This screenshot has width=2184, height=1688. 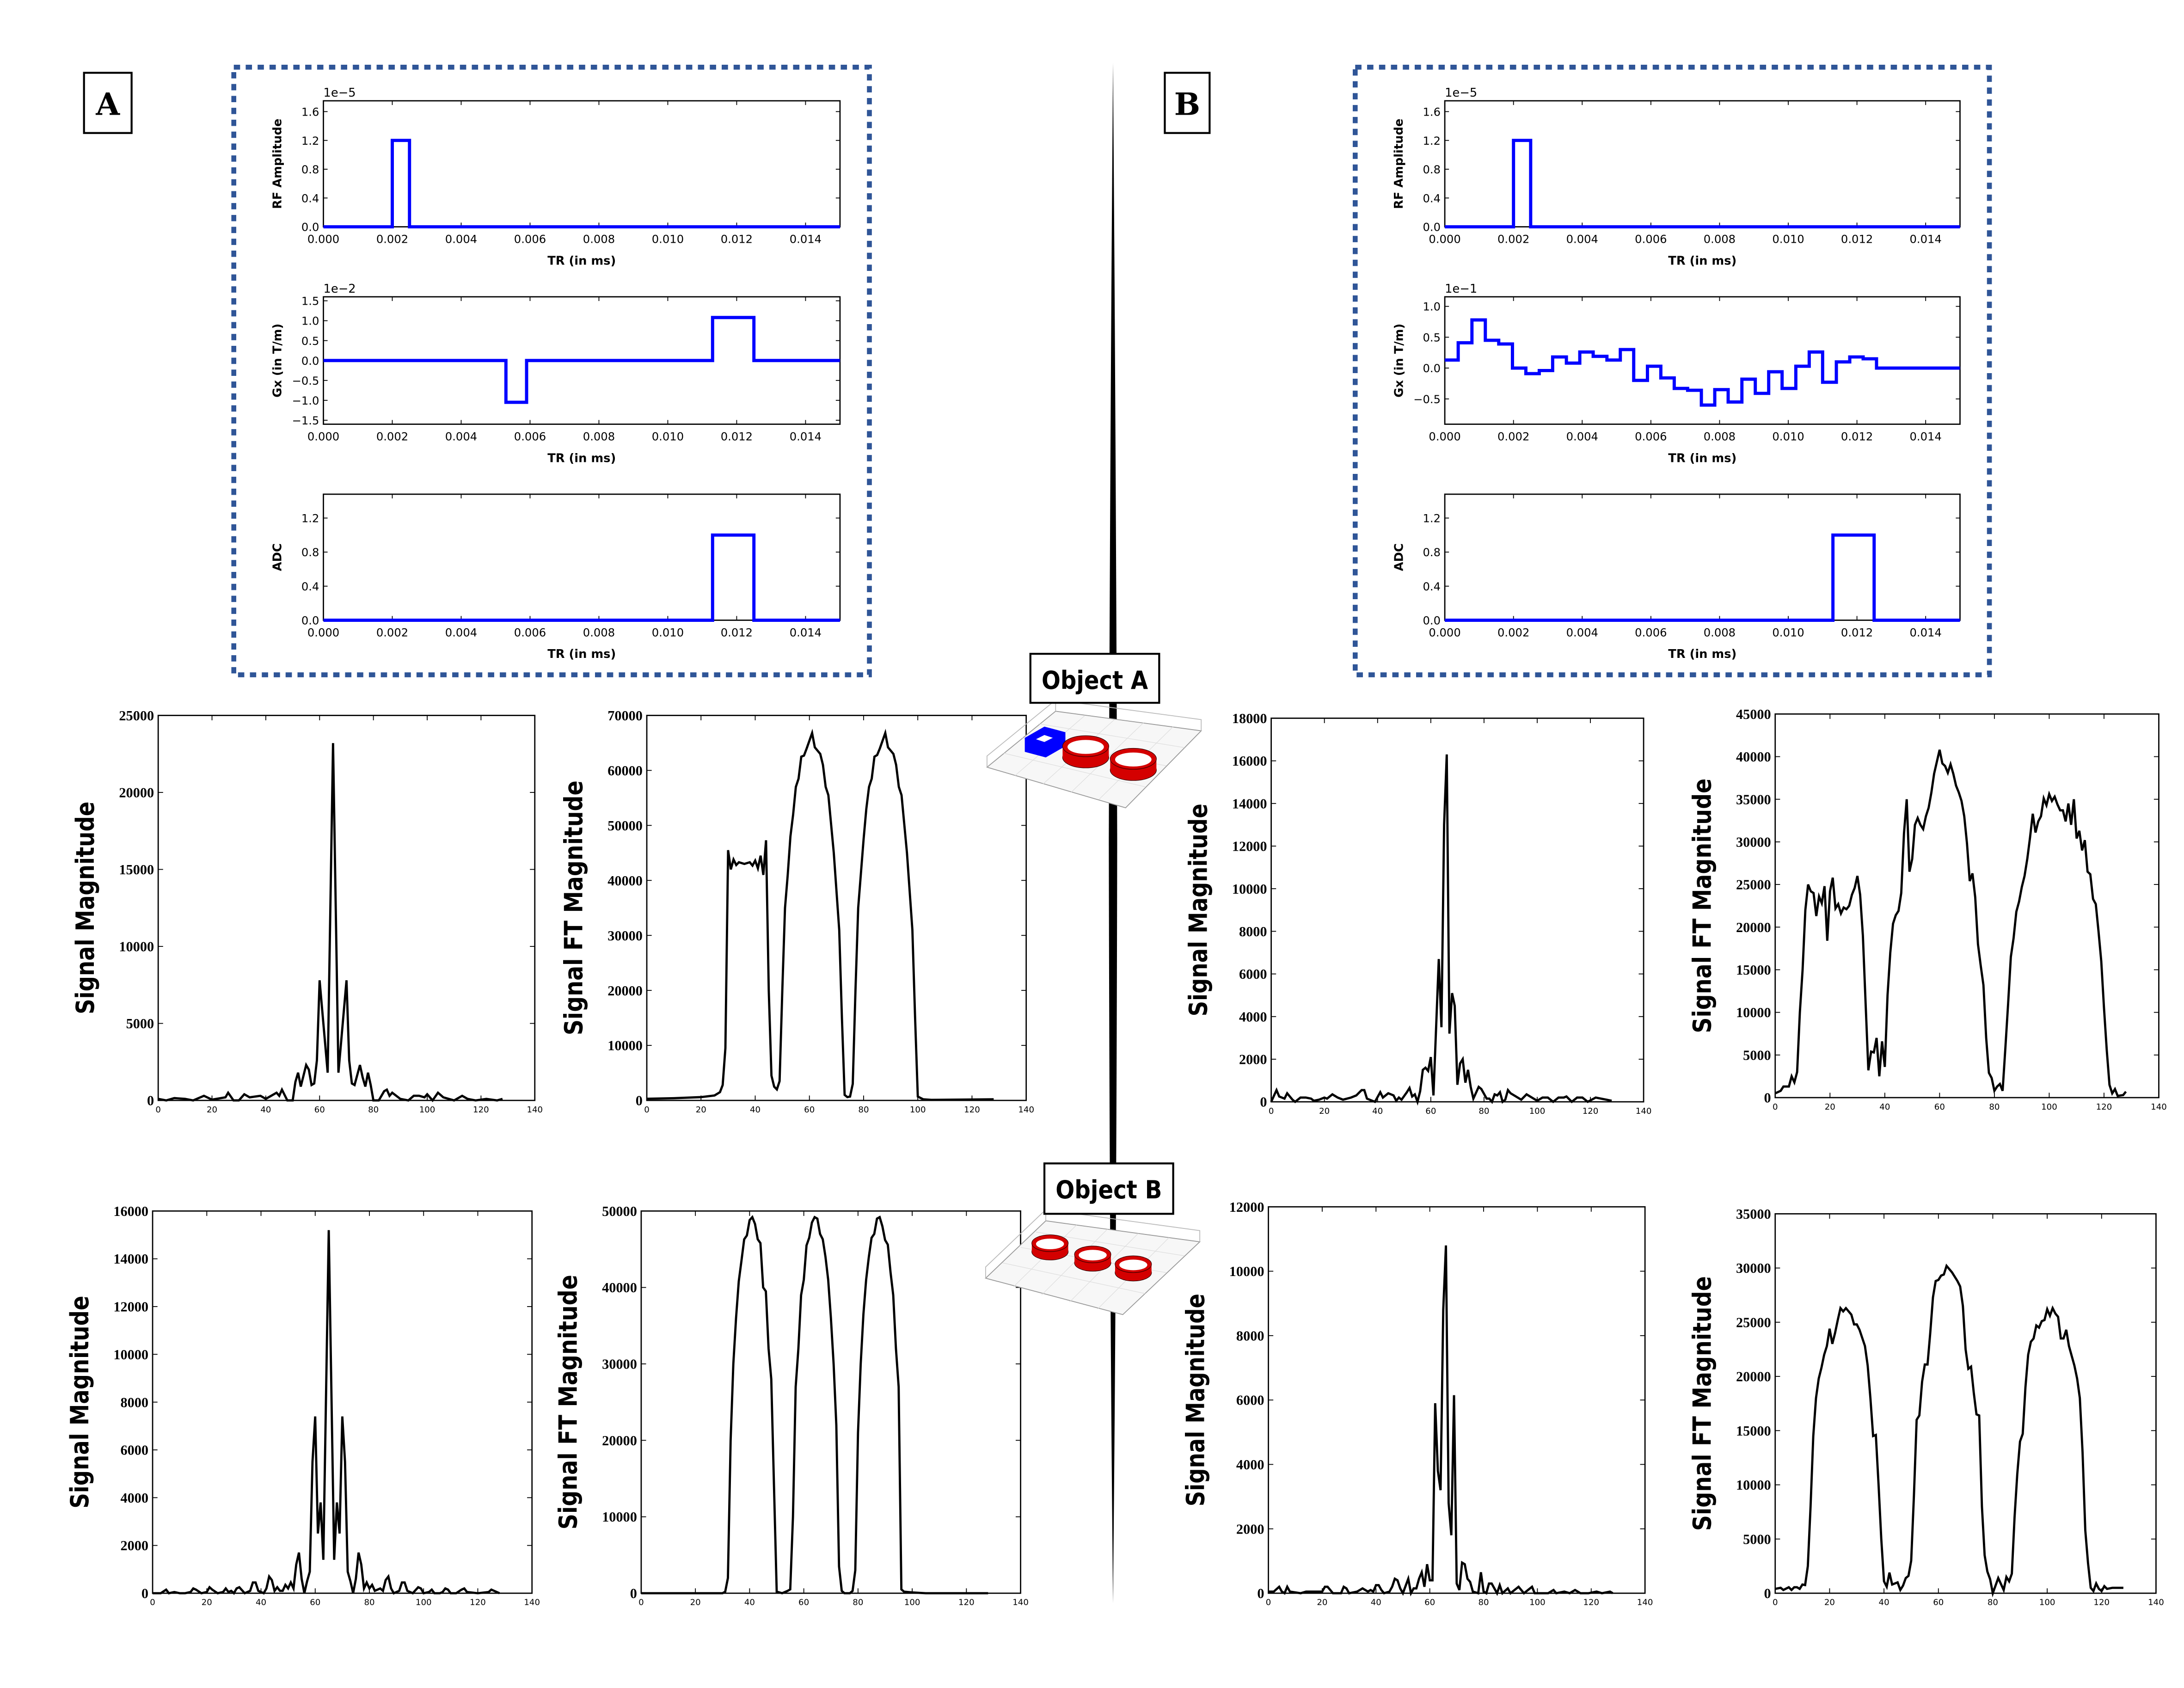 I want to click on object-b-label-text: Object B, so click(x=1108, y=1189).